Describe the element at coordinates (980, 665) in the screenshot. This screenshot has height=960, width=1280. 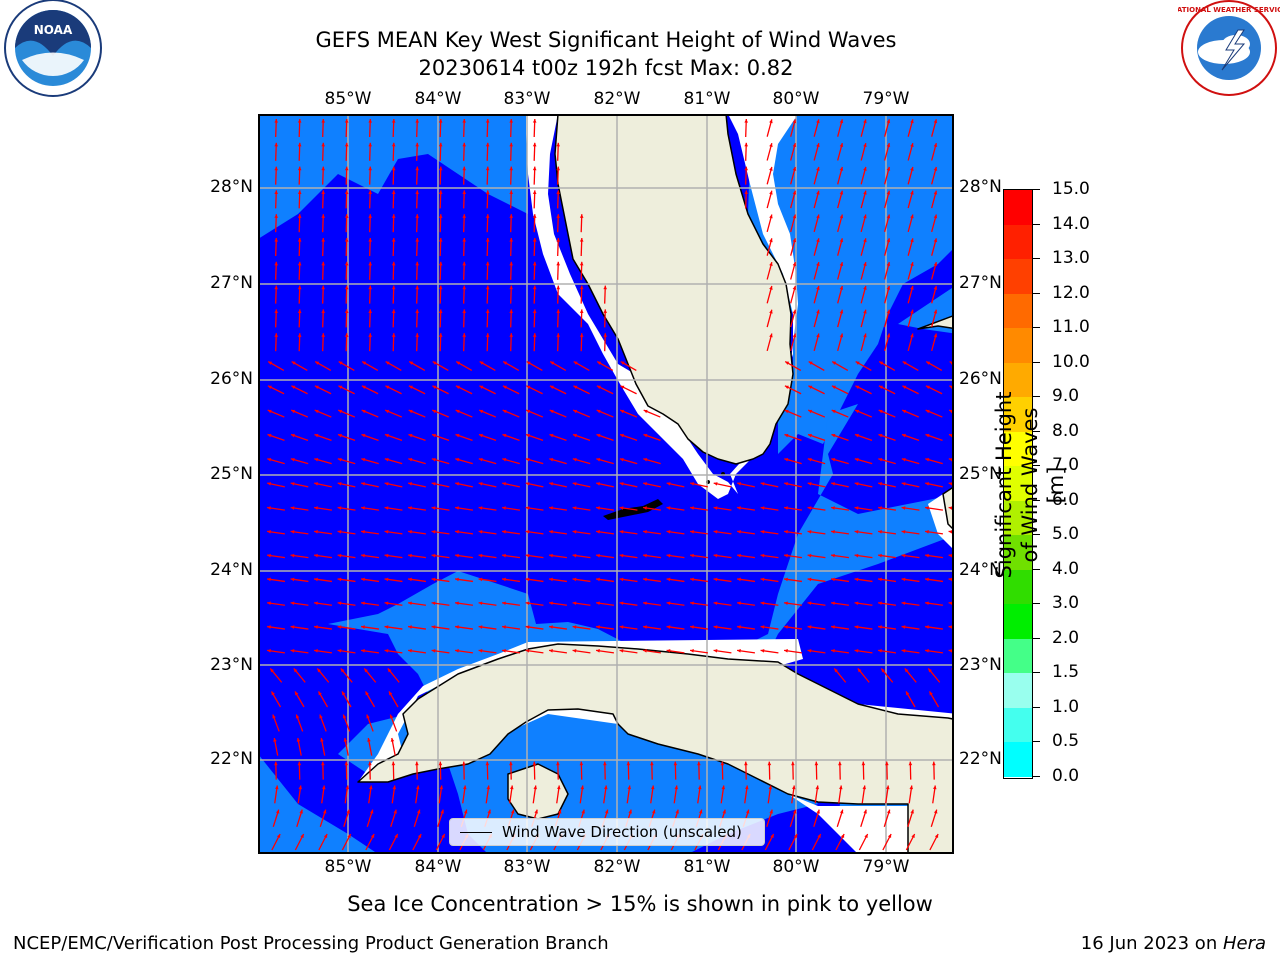
I see `lat-label-right-23n: 23°N` at that location.